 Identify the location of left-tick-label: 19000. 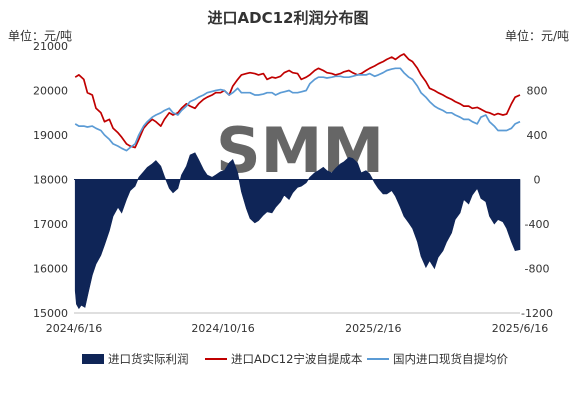
(50, 135).